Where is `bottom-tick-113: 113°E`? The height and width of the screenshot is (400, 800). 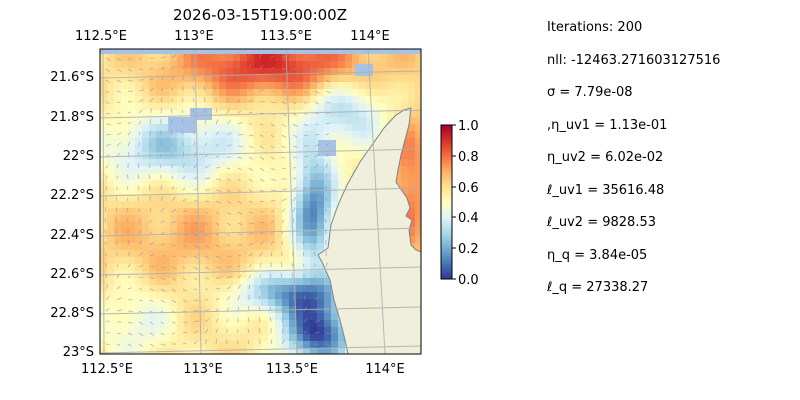 bottom-tick-113: 113°E is located at coordinates (203, 369).